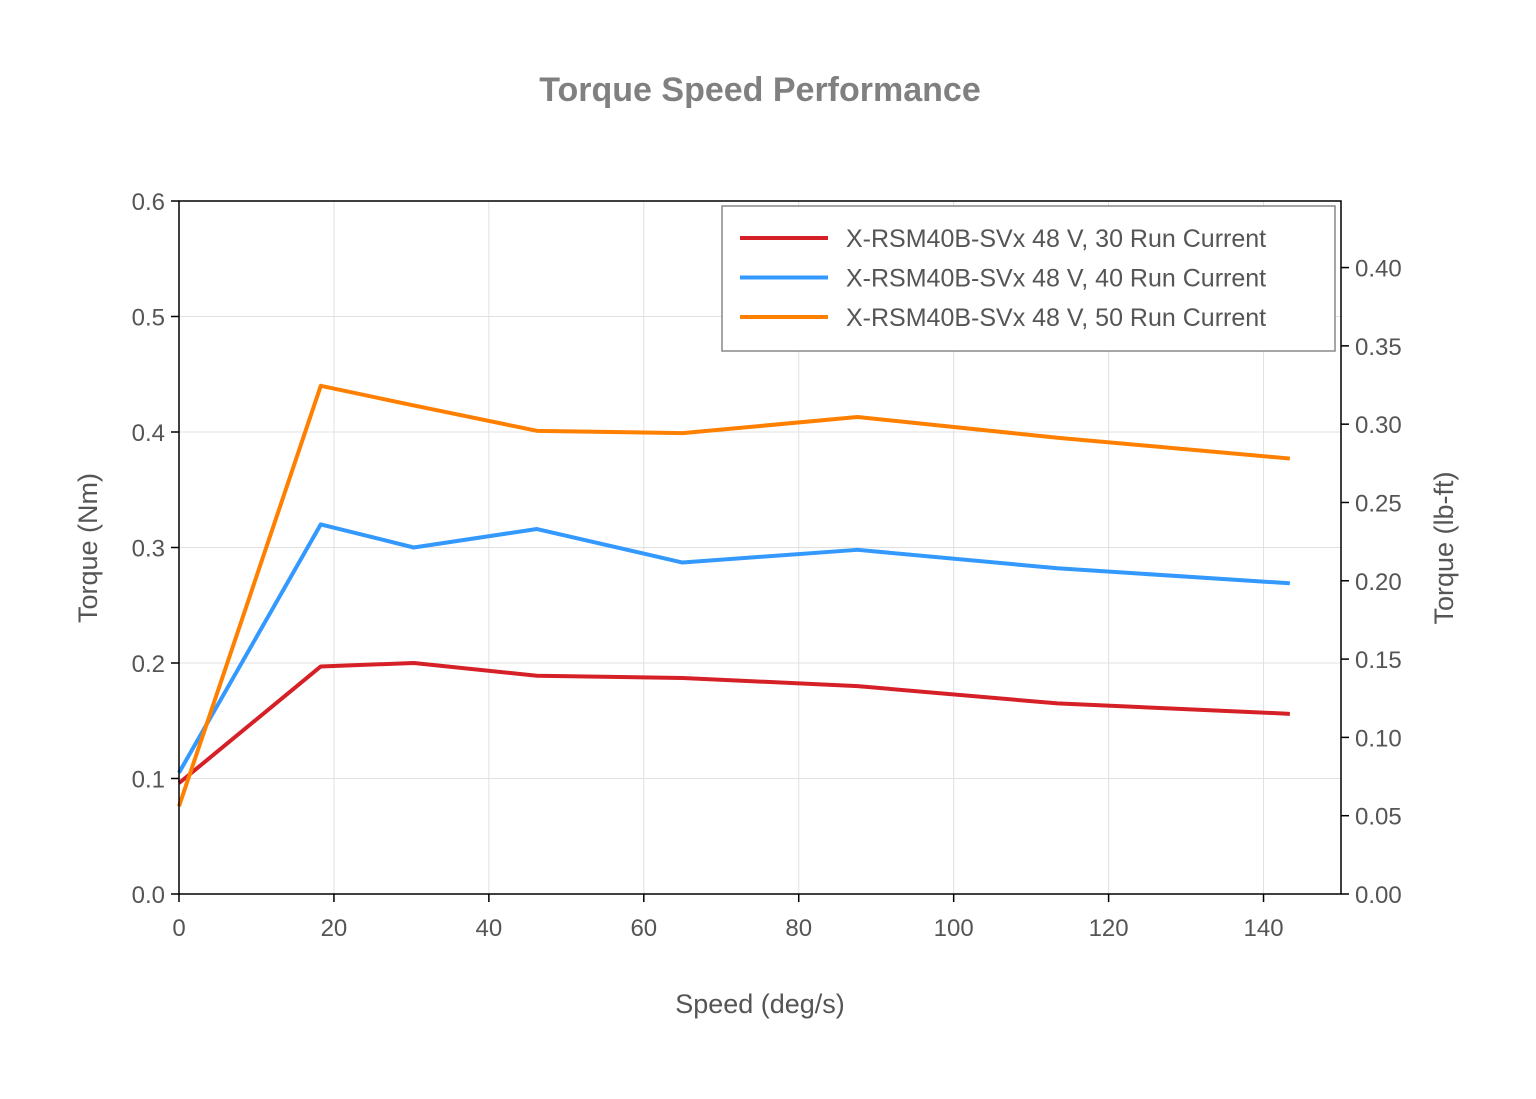 The width and height of the screenshot is (1536, 1099). I want to click on y-tick-label: 0.2, so click(148, 664).